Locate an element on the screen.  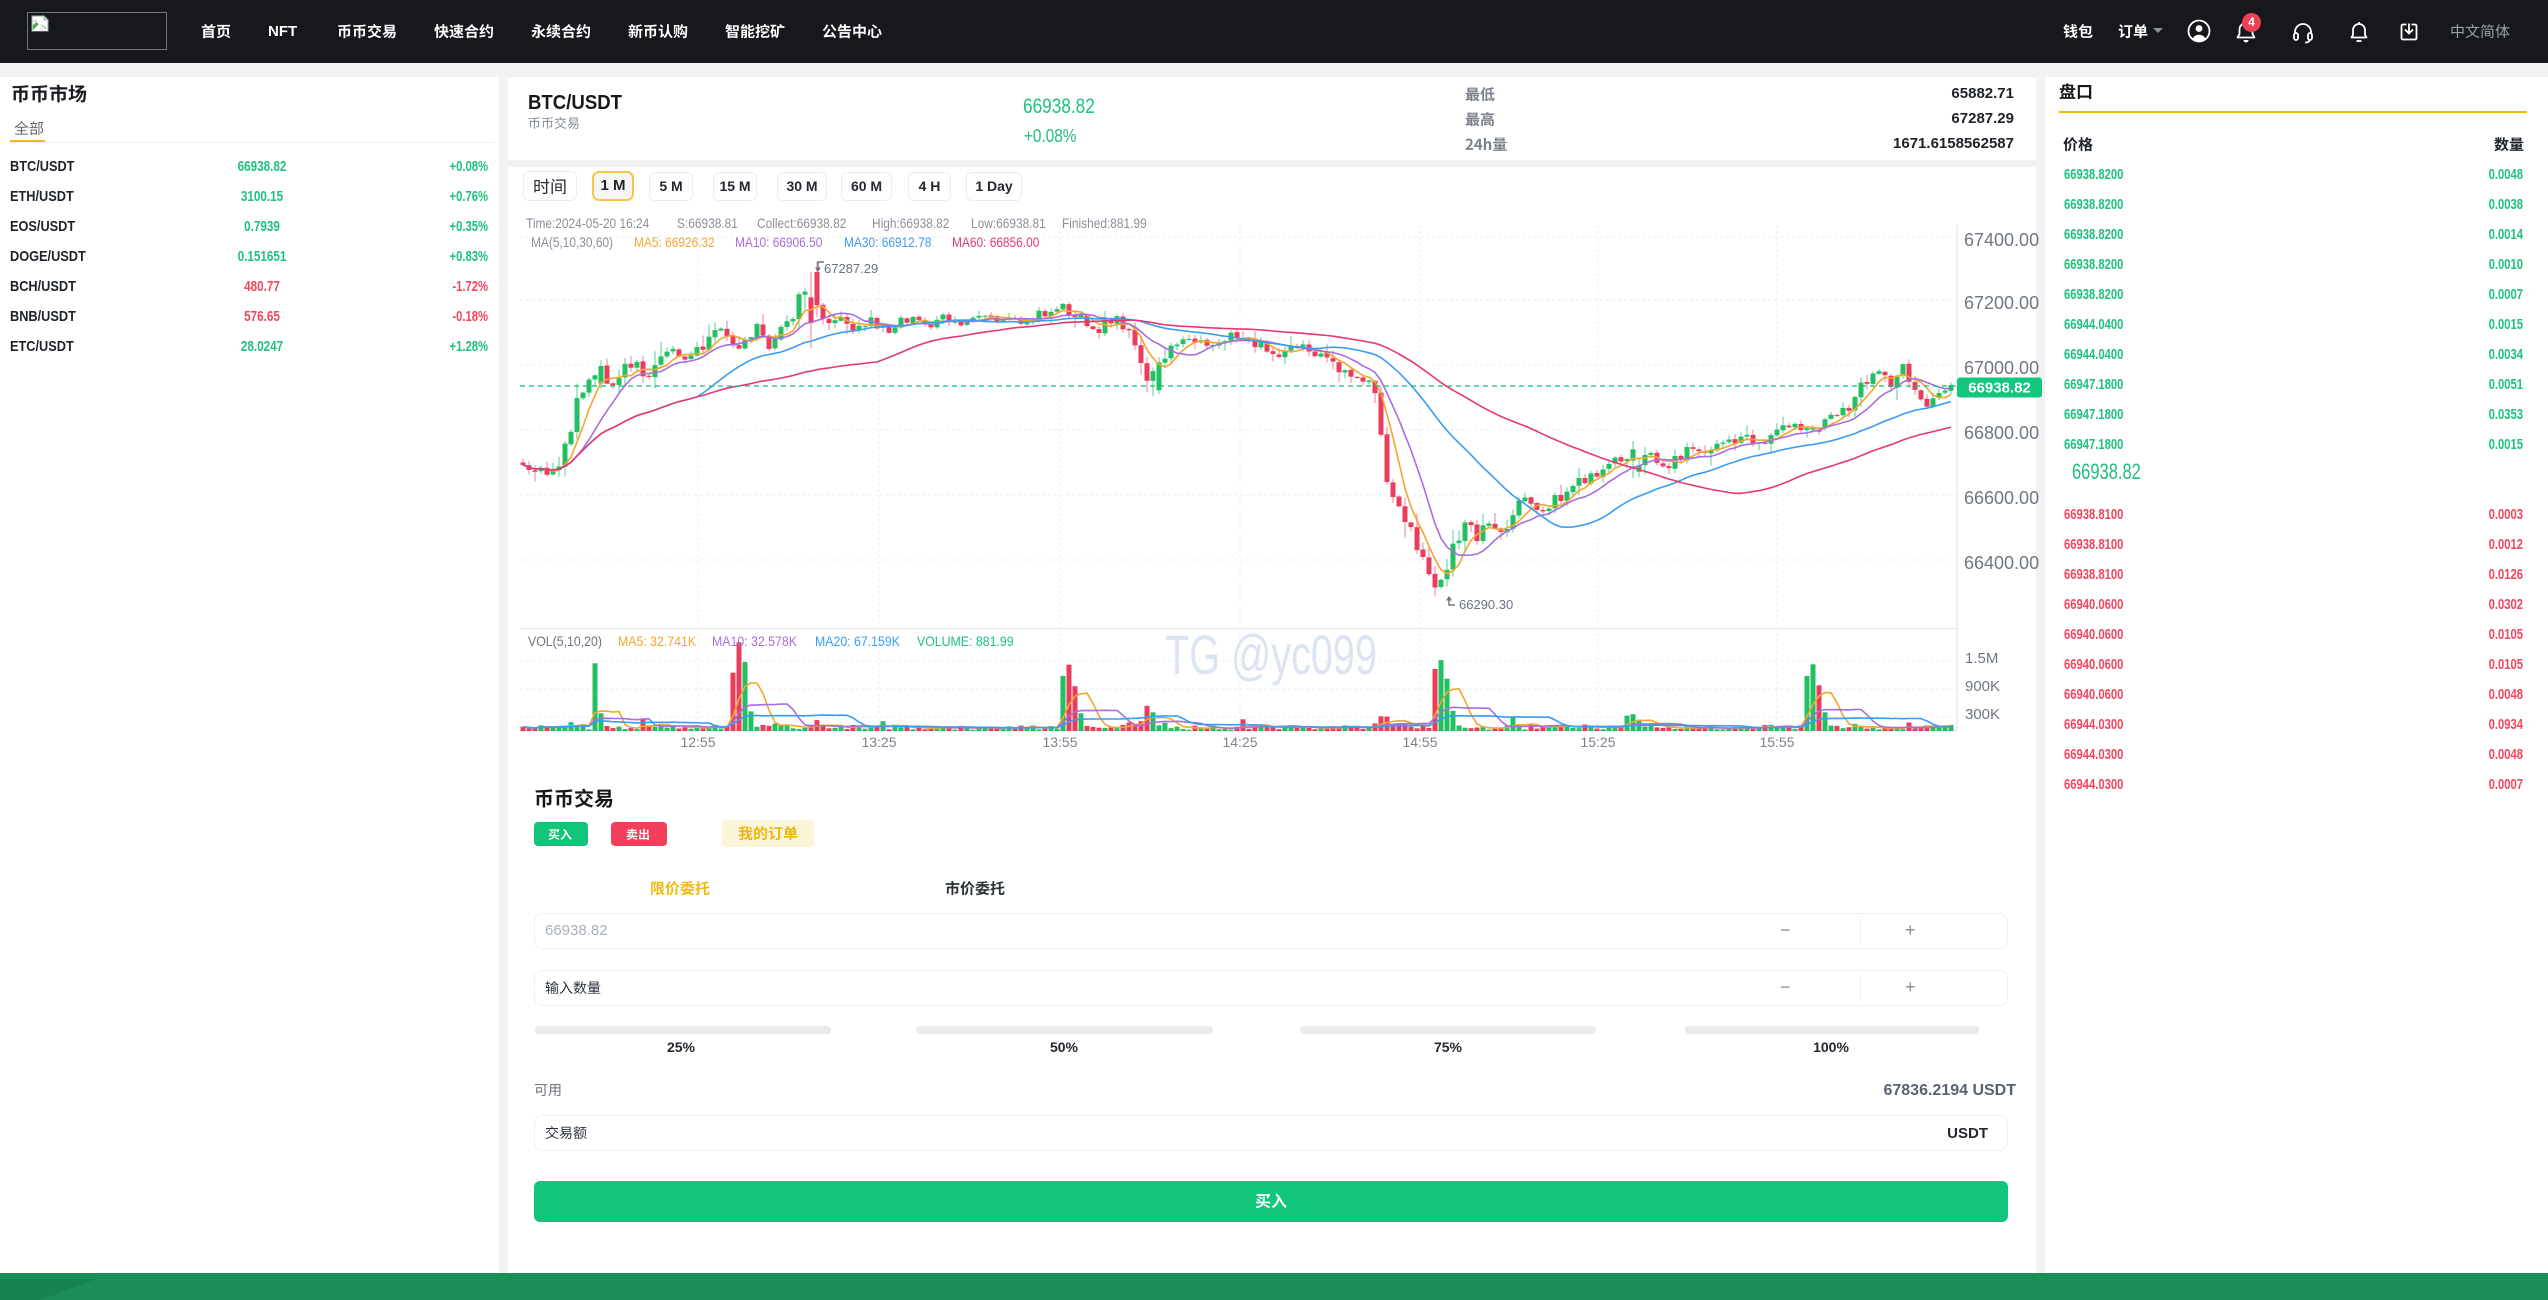
svg-text: 67200.00 is located at coordinates (2001, 303).